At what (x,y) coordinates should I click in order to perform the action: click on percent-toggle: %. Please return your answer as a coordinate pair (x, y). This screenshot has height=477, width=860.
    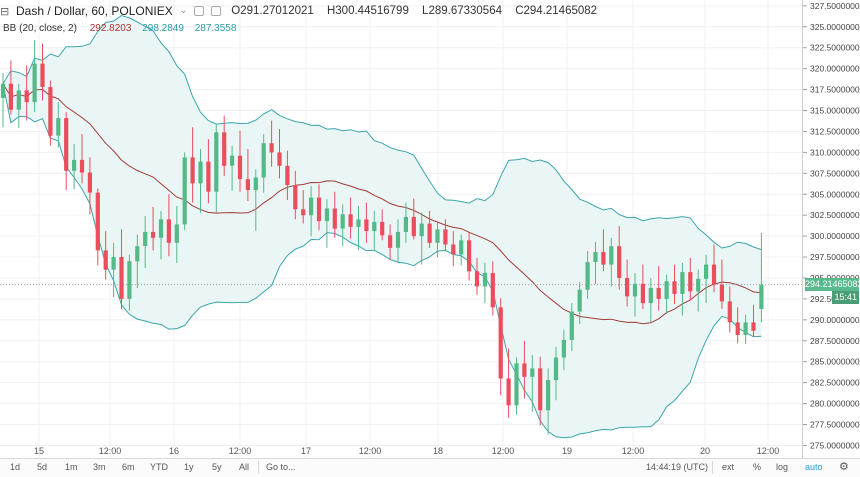
    Looking at the image, I should click on (757, 467).